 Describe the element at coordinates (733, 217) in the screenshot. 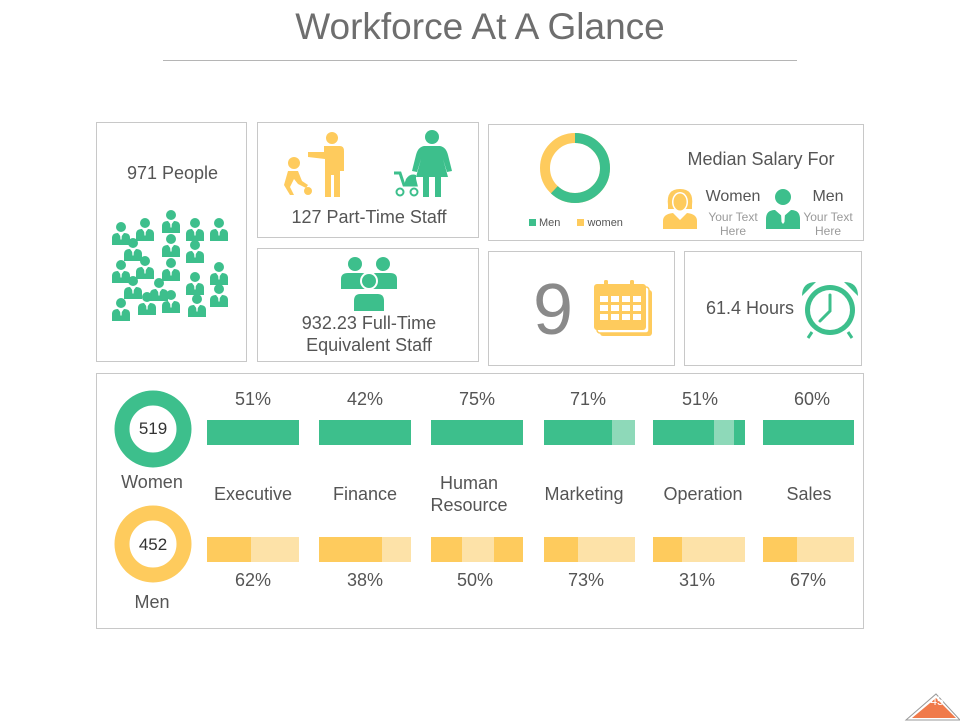

I see `salary-women-text-1: Your Text` at that location.